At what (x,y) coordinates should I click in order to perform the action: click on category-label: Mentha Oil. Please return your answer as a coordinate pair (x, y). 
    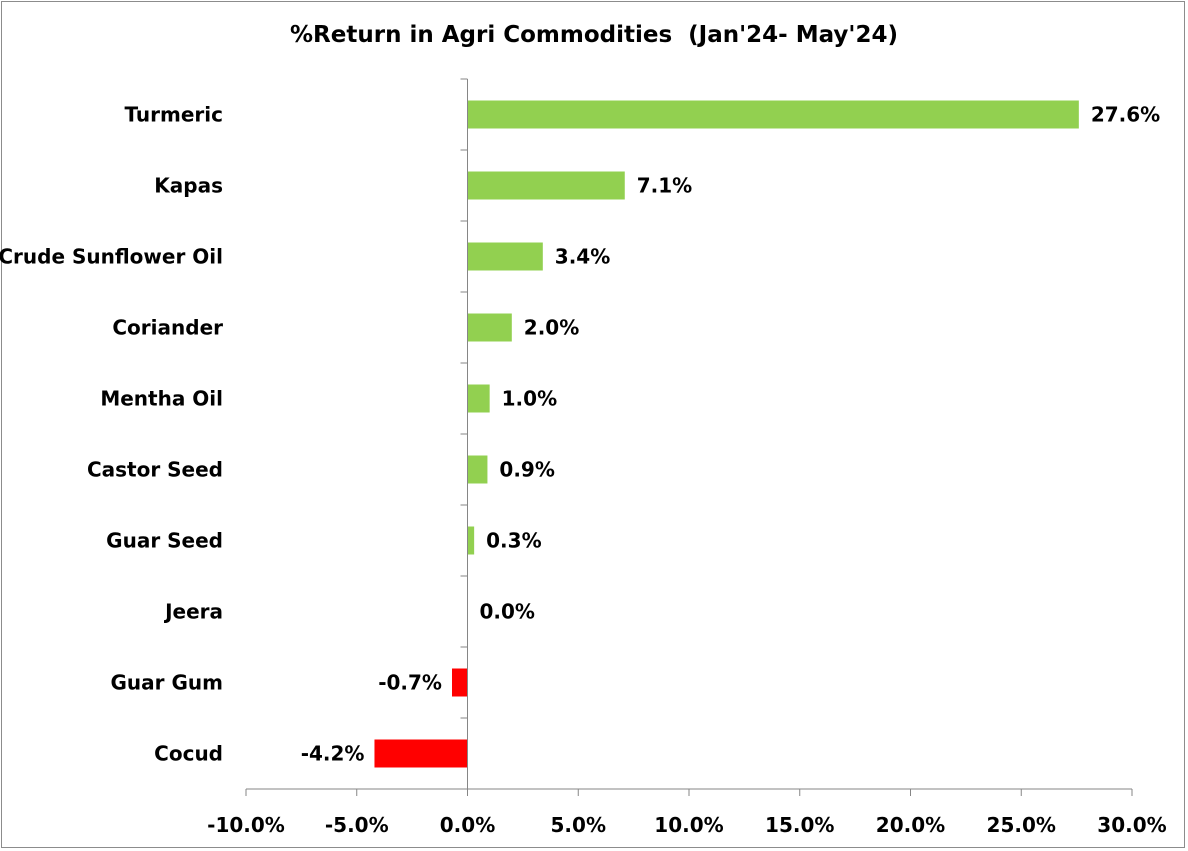
    Looking at the image, I should click on (161, 399).